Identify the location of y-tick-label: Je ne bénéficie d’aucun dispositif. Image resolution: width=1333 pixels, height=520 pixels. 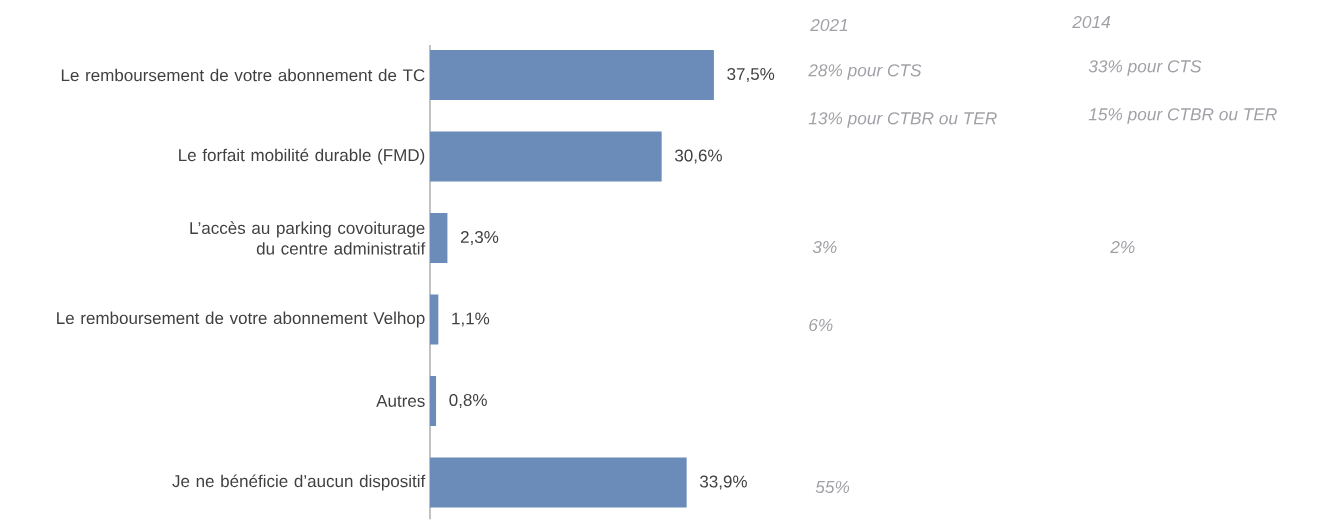
(299, 482).